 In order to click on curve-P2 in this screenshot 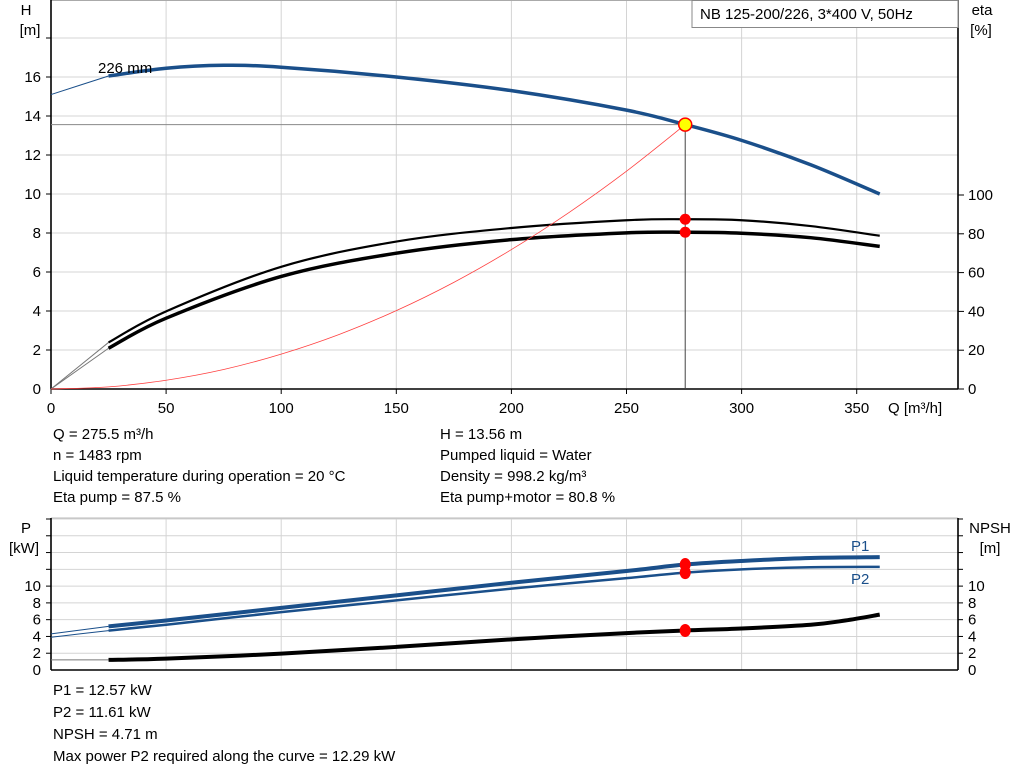, I will do `click(494, 598)`.